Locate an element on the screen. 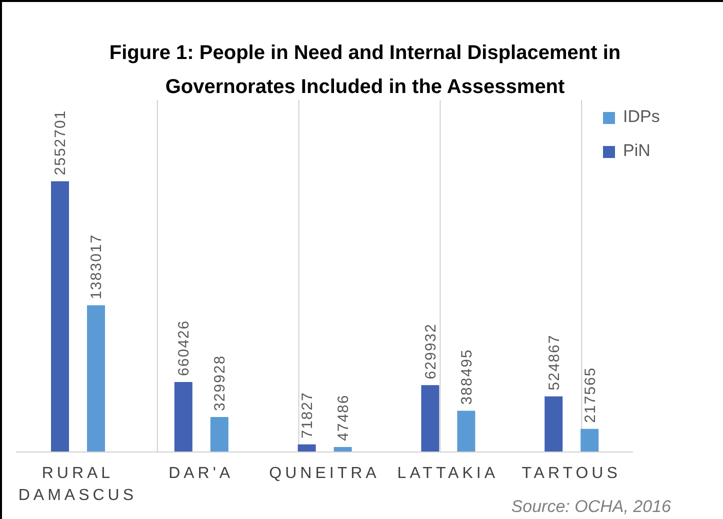  data-label: 1383017 is located at coordinates (97, 267).